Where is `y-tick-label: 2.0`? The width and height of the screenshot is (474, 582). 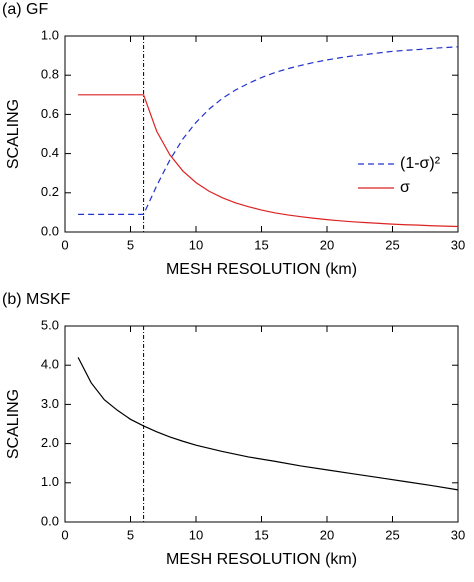 y-tick-label: 2.0 is located at coordinates (50, 442).